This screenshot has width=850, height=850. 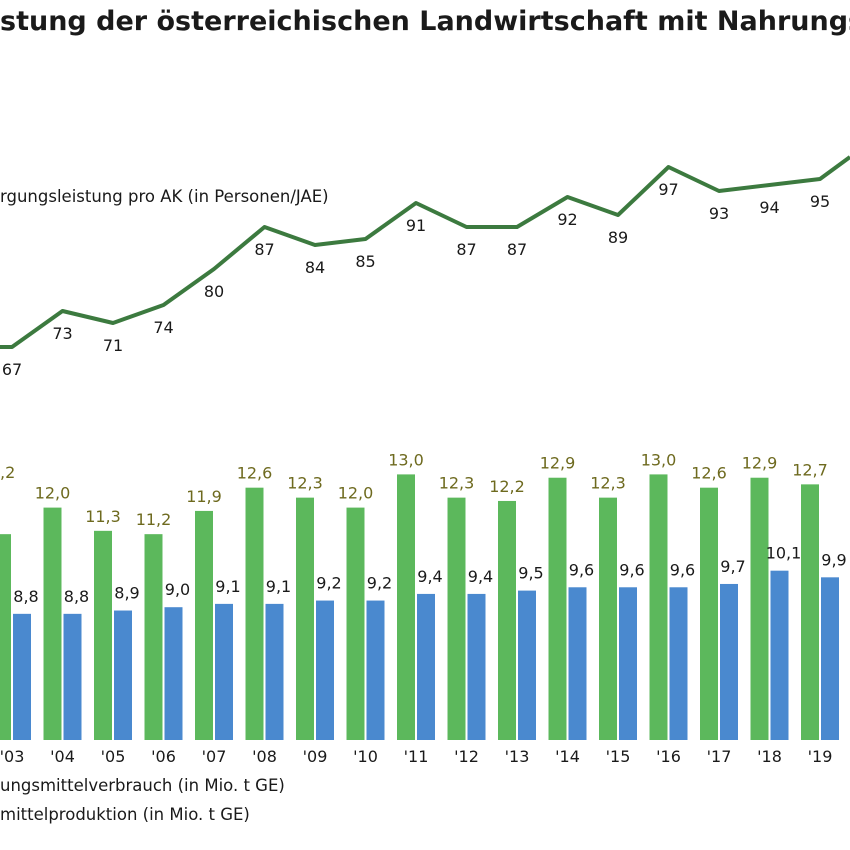 What do you see at coordinates (103, 516) in the screenshot?
I see `data-label-consumption: 11,3` at bounding box center [103, 516].